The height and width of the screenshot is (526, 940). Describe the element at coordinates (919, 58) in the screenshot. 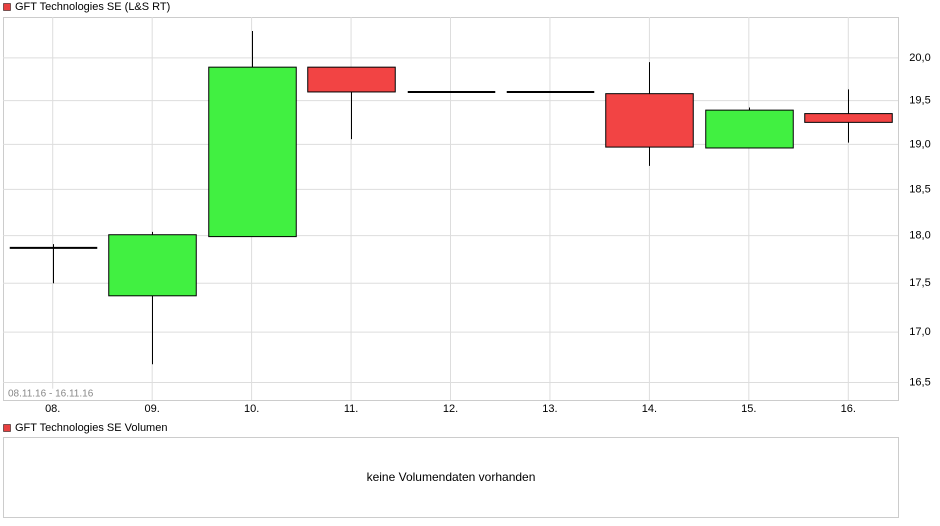

I see `y-tick-label: 20,0` at that location.